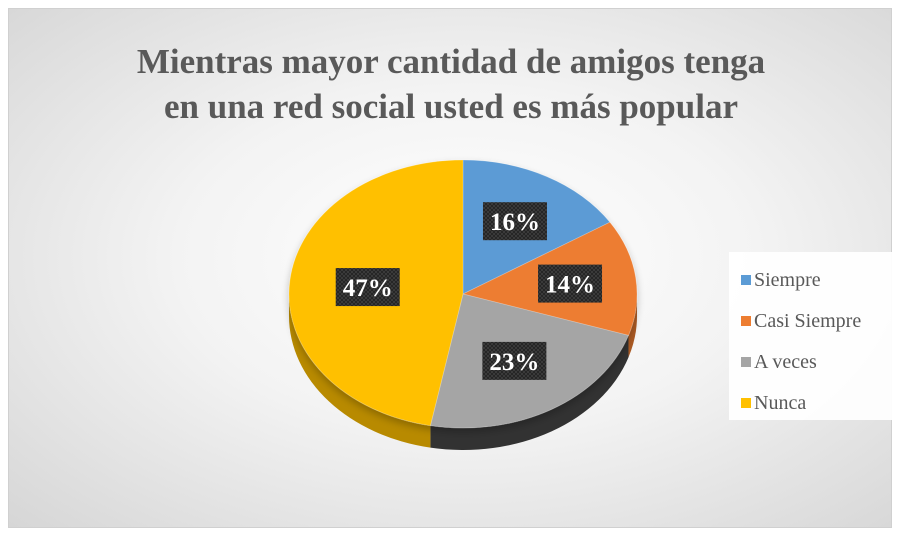  Describe the element at coordinates (811, 336) in the screenshot. I see `legend: Siempre Casi Siempre A veces Nunca` at that location.